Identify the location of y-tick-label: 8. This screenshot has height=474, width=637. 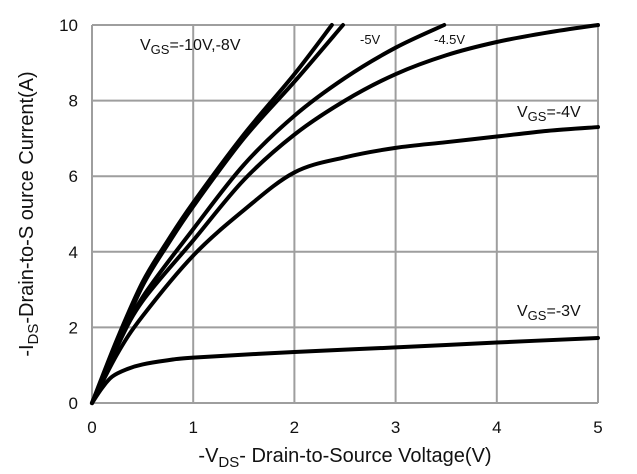
(73, 101).